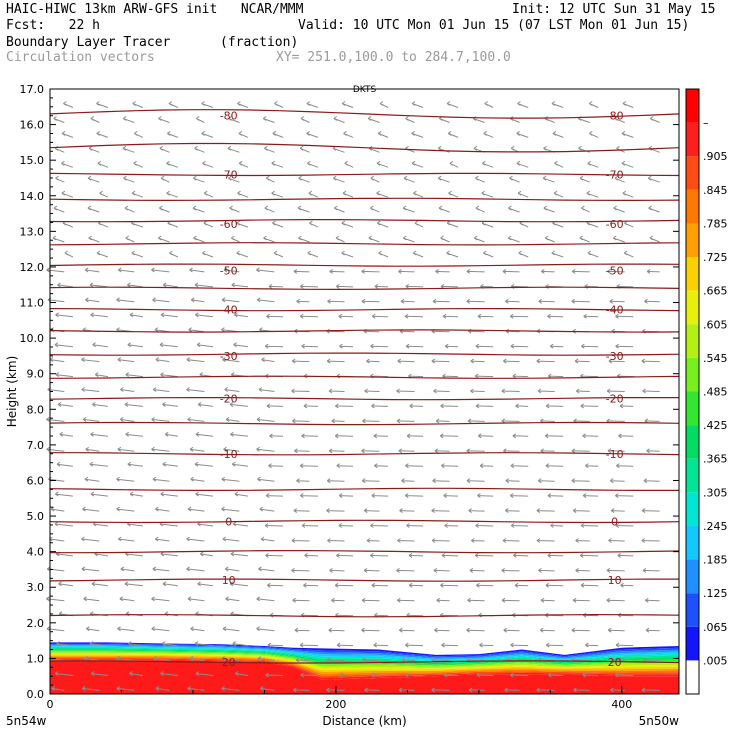 The image size is (740, 740). I want to click on right-endpoint-label: 5n50w, so click(659, 721).